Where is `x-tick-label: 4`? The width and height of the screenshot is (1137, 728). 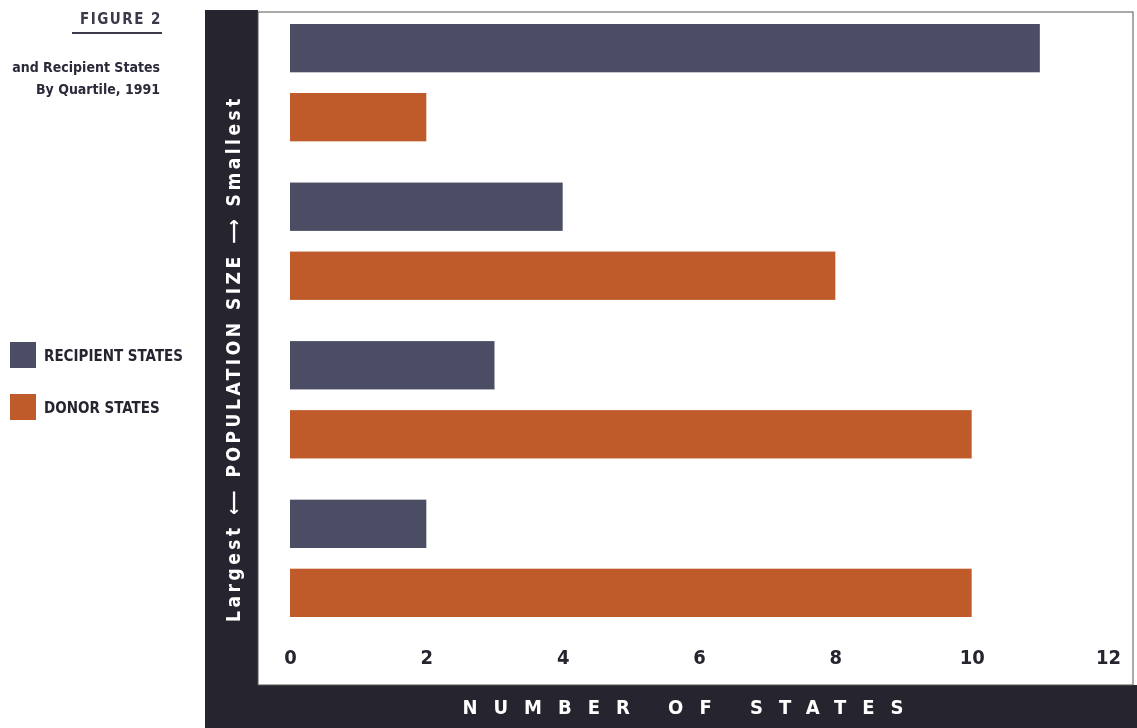 x-tick-label: 4 is located at coordinates (563, 657).